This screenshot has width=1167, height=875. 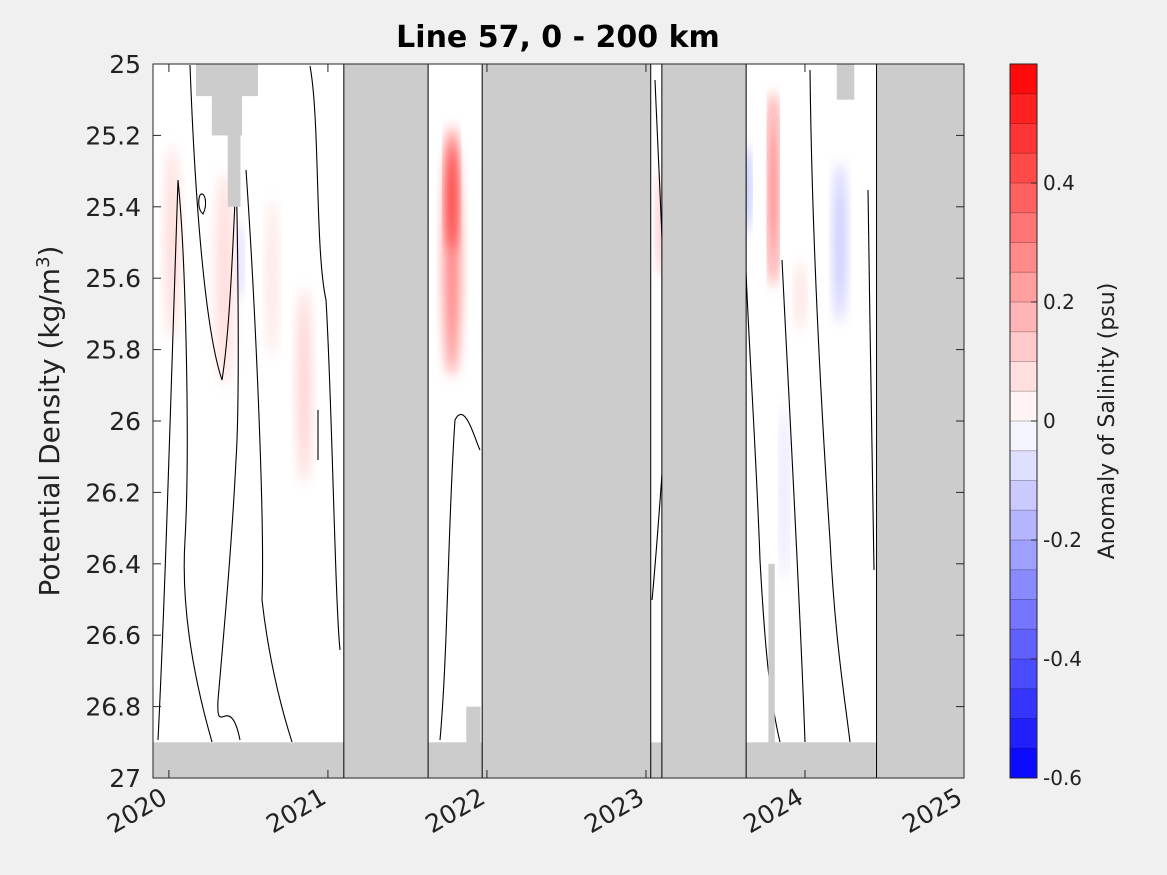 What do you see at coordinates (113, 207) in the screenshot?
I see `y-tick-label: 25.4` at bounding box center [113, 207].